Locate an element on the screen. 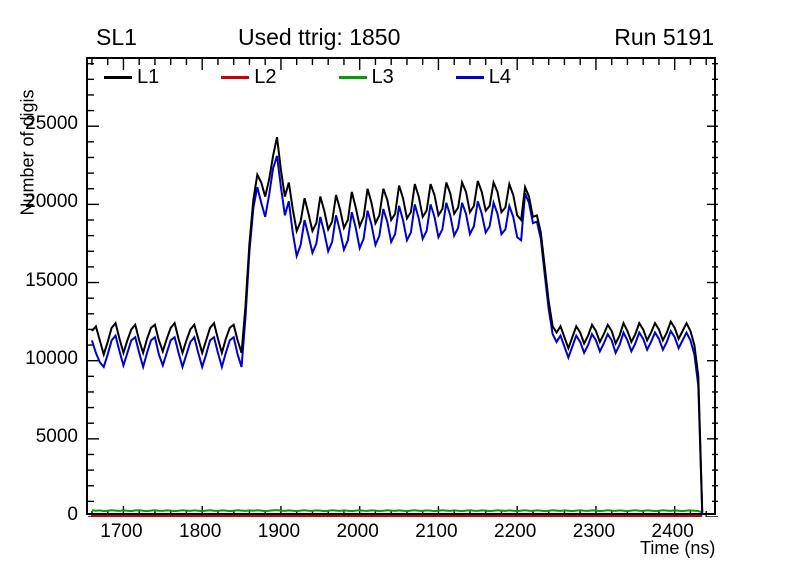  legend: L1 L2 L3 L4 is located at coordinates (354, 77).